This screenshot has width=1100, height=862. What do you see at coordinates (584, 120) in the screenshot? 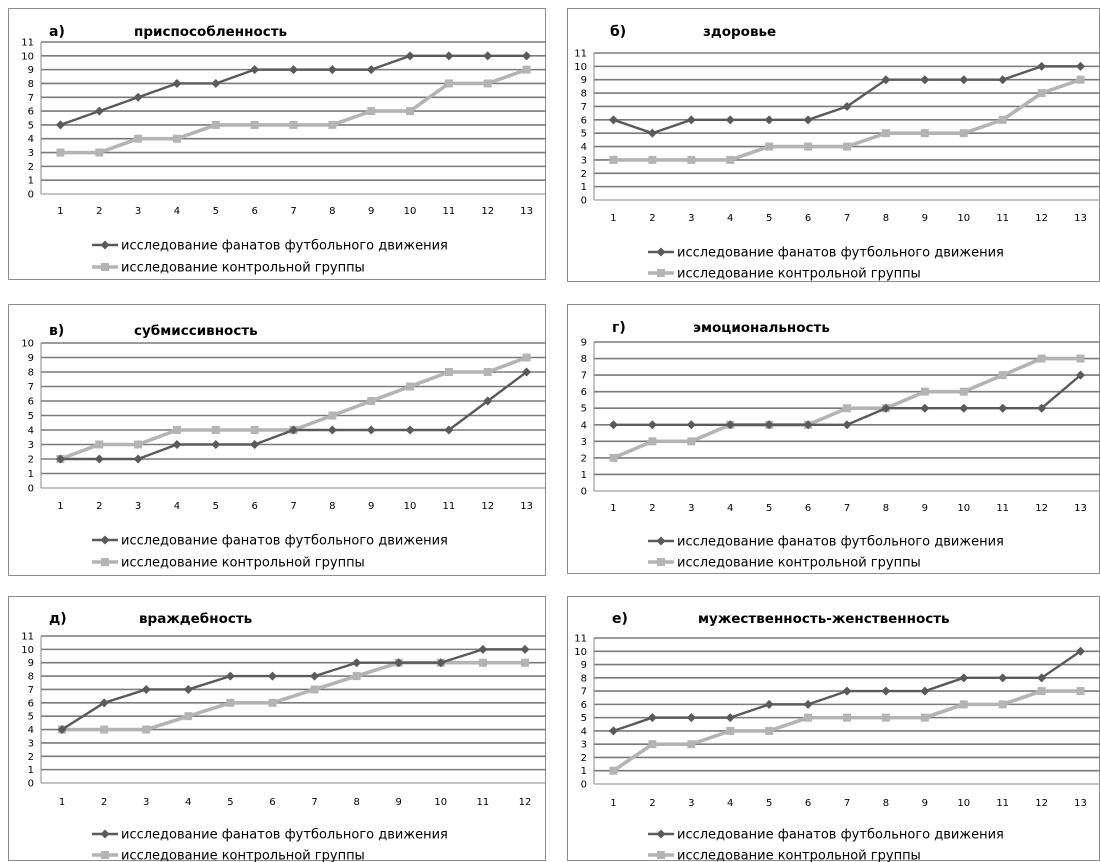
I see `chart-b-y-tick-label: 6` at bounding box center [584, 120].